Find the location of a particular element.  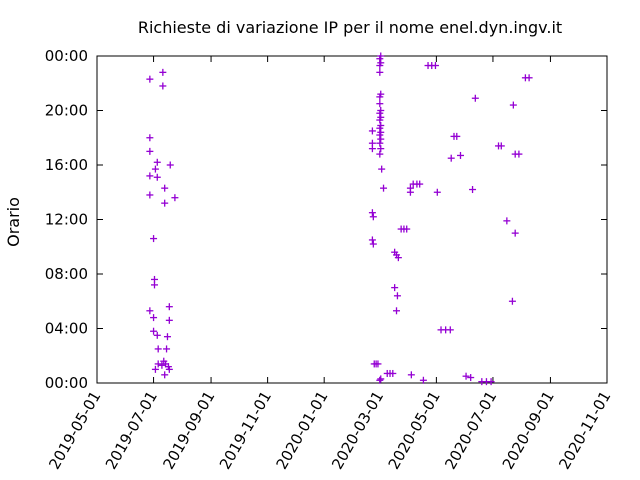

x-tick-label: 2020-09-01 is located at coordinates (528, 430).